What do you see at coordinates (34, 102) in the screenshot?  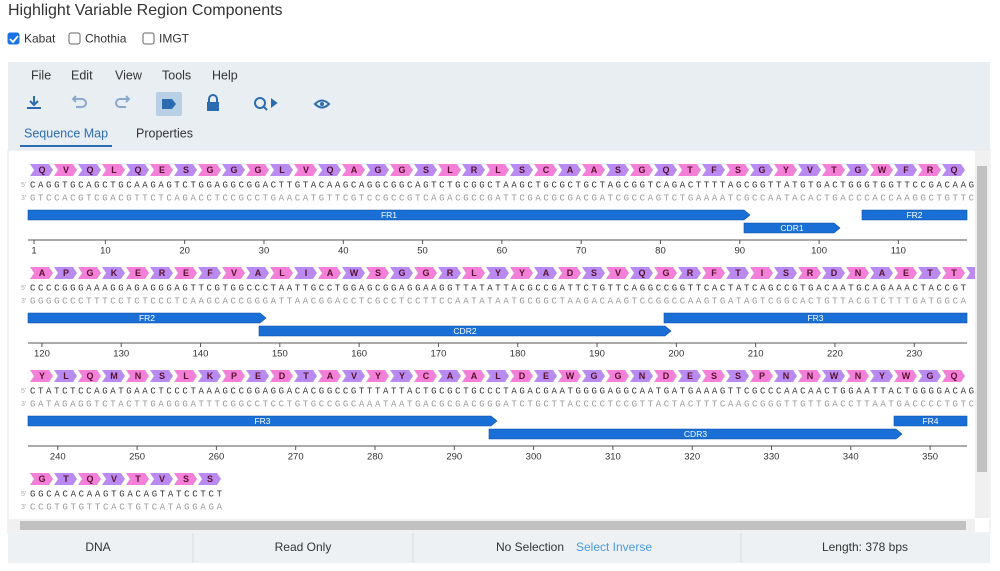 I see `download-icon` at bounding box center [34, 102].